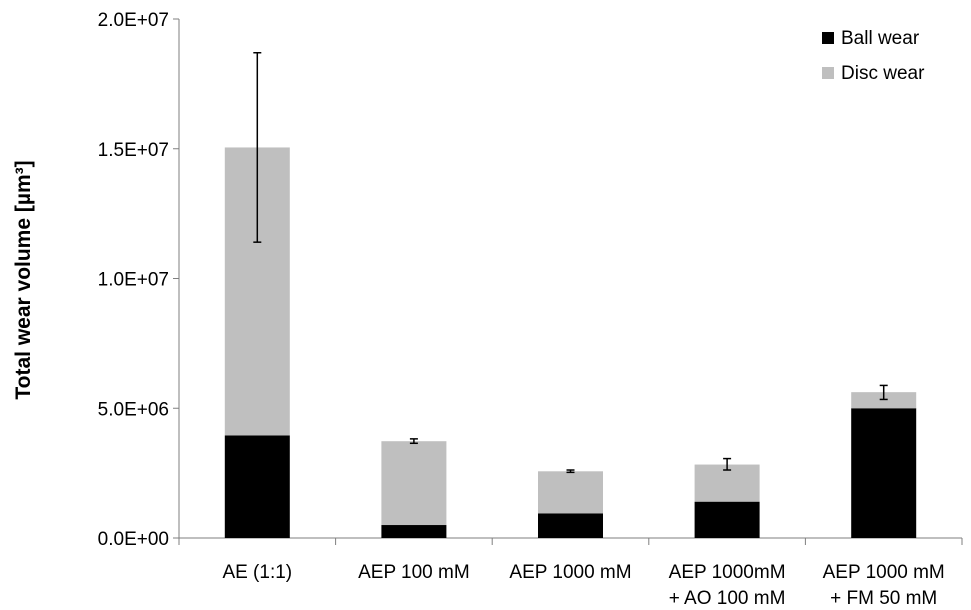 The width and height of the screenshot is (971, 610). Describe the element at coordinates (880, 38) in the screenshot. I see `legend-label: Ball wear` at that location.